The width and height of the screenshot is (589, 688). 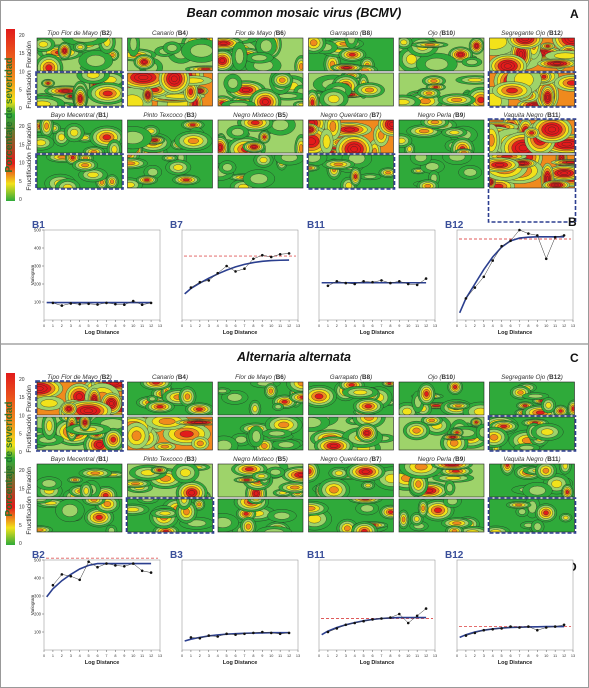 What do you see at coordinates (390, 326) in the screenshot?
I see `x-tick-label: 8` at bounding box center [390, 326].